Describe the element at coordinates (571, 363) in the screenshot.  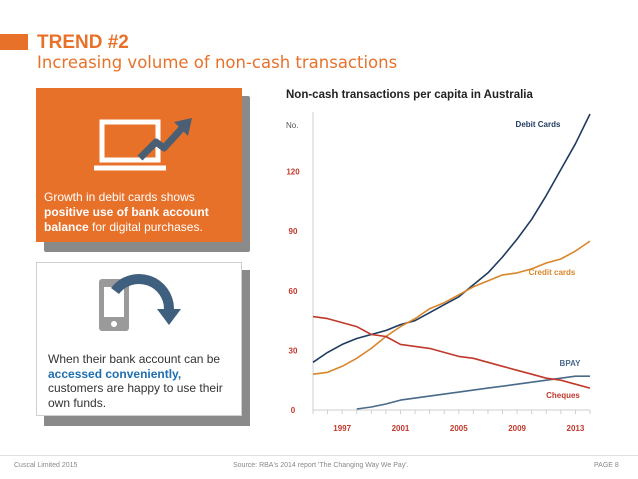
I see `series-label-bpay: BPAY` at that location.